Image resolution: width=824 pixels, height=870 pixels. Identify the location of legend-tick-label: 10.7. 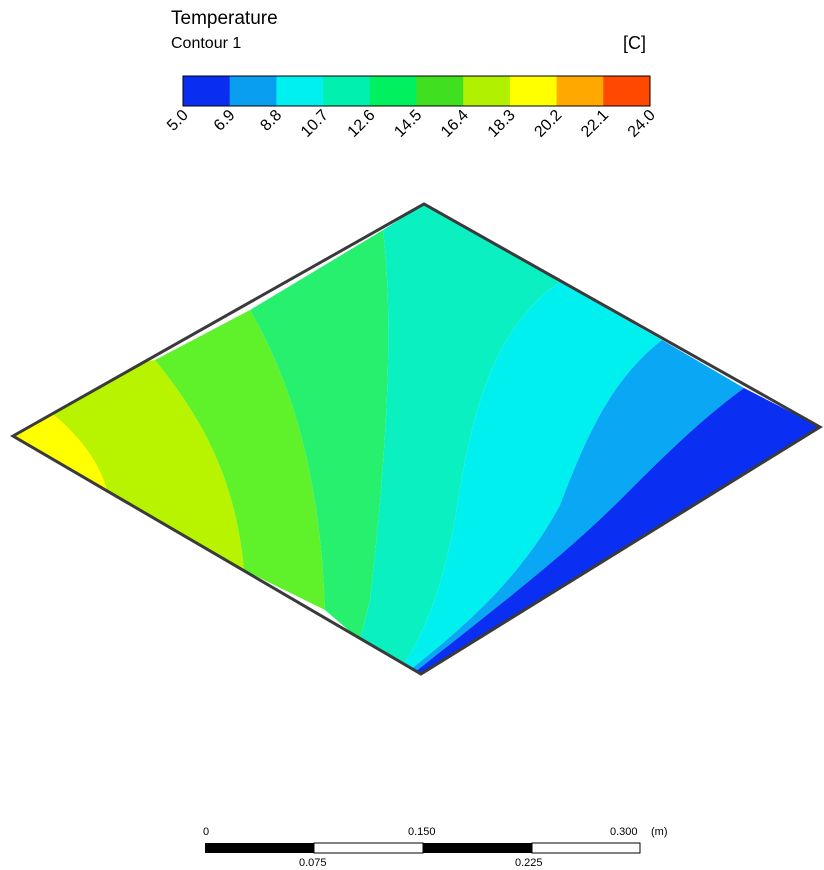
(315, 124).